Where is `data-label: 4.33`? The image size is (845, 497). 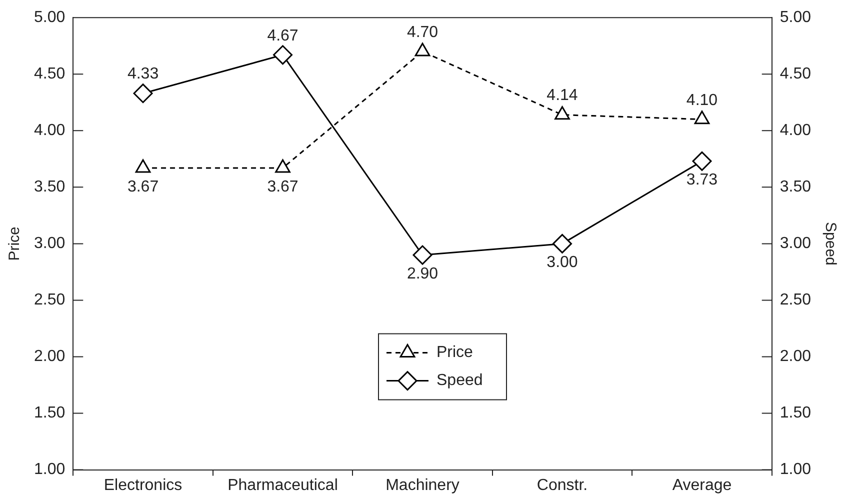 data-label: 4.33 is located at coordinates (143, 74).